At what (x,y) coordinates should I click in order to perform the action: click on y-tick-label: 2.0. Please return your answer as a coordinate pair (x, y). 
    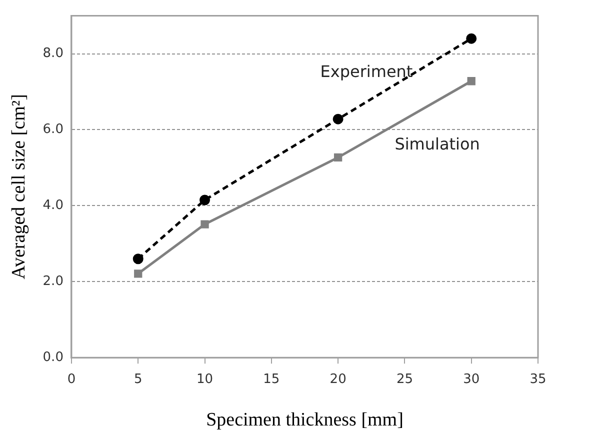
    Looking at the image, I should click on (53, 282).